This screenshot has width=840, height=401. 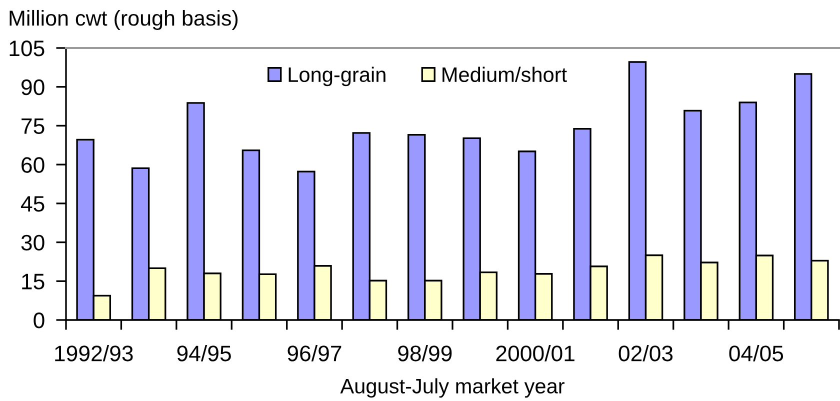 I want to click on y-tick-label: 30, so click(x=32, y=242).